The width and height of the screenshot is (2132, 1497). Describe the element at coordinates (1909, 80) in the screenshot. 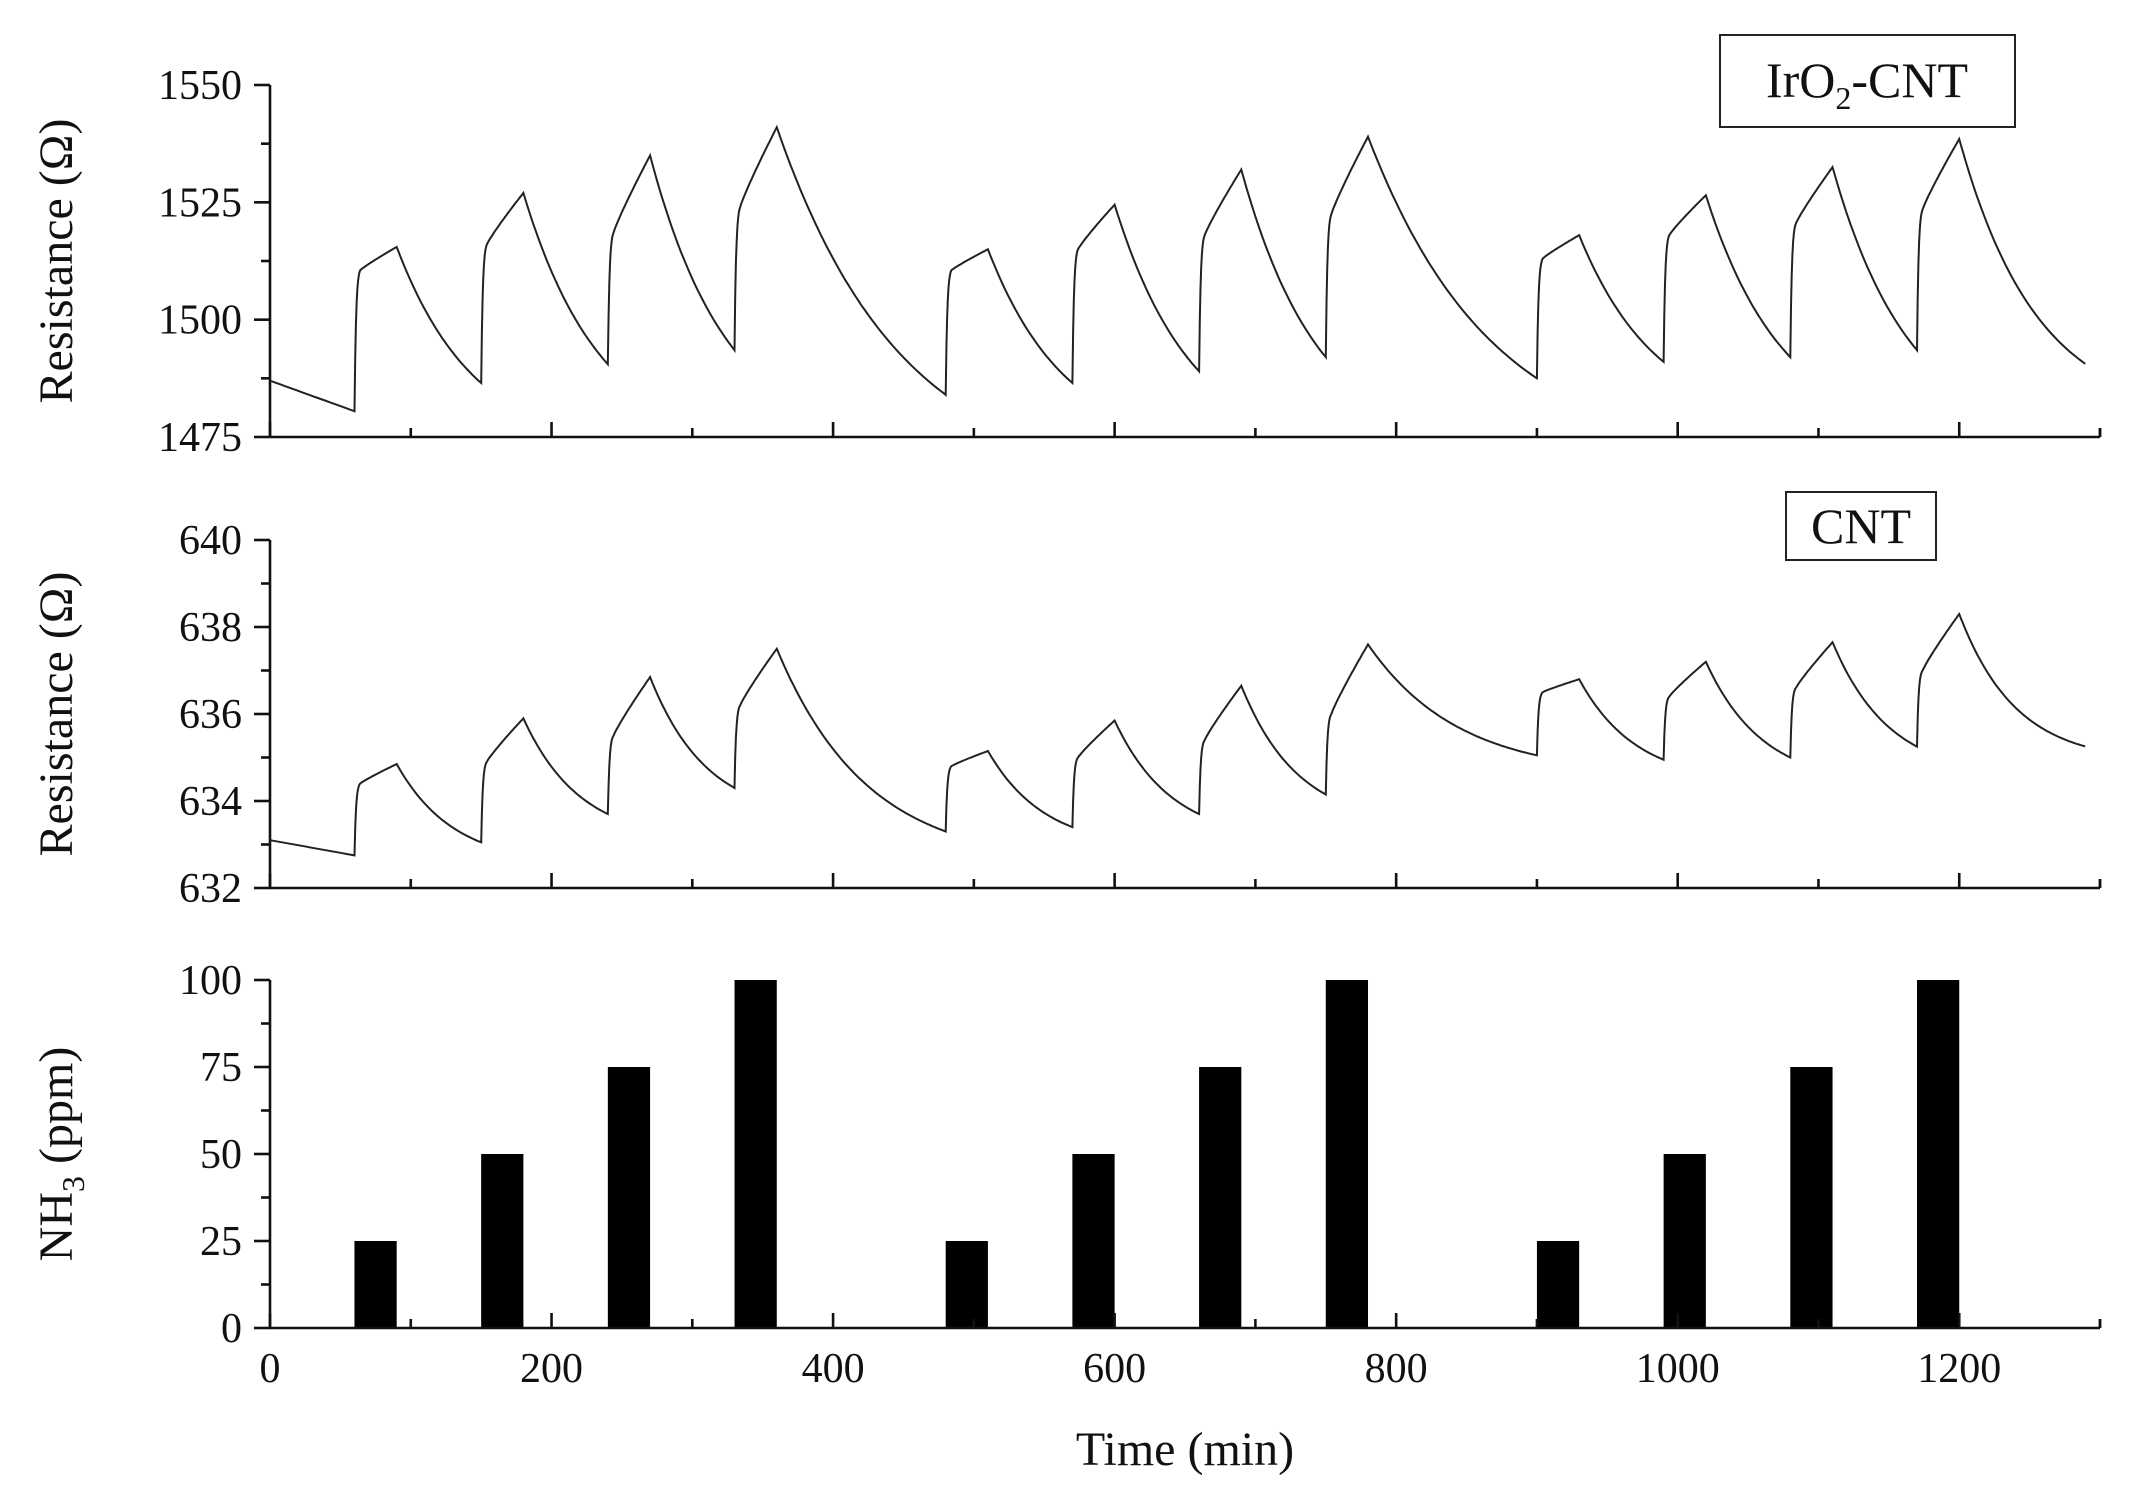

I see `legend-cnt-suffix: -CNT` at that location.